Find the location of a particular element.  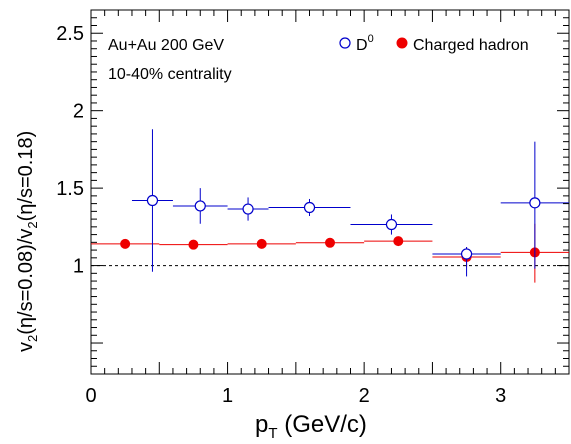

annotation-centrality: 10-40% centrality is located at coordinates (170, 74).